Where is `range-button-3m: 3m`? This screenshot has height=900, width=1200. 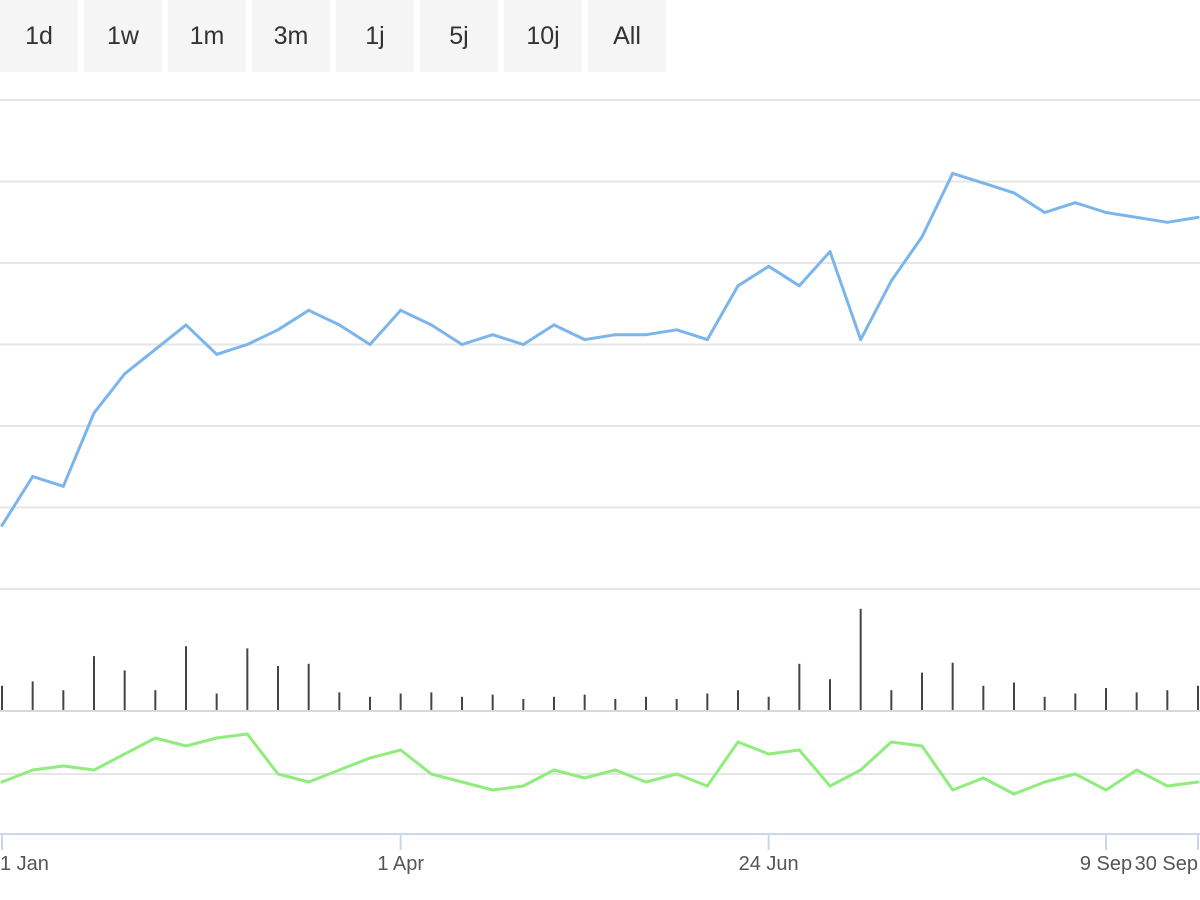
range-button-3m: 3m is located at coordinates (291, 36).